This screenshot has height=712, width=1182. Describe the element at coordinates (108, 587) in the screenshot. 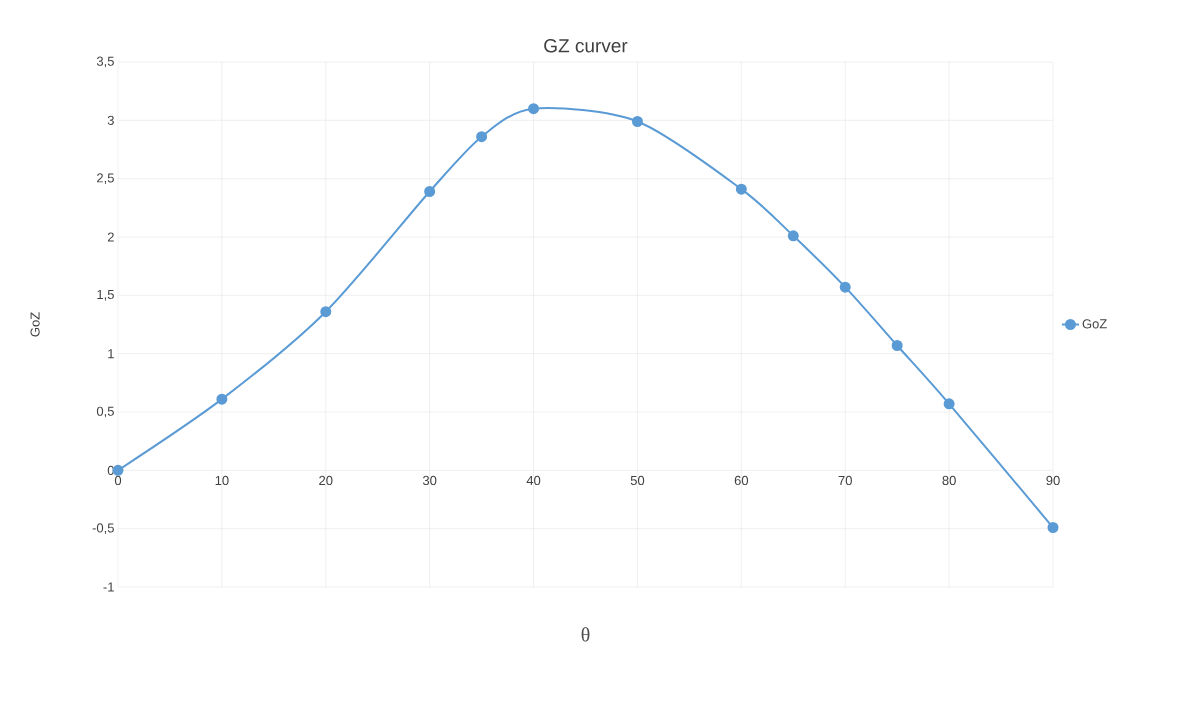

I see `y-tick-label: -1` at that location.